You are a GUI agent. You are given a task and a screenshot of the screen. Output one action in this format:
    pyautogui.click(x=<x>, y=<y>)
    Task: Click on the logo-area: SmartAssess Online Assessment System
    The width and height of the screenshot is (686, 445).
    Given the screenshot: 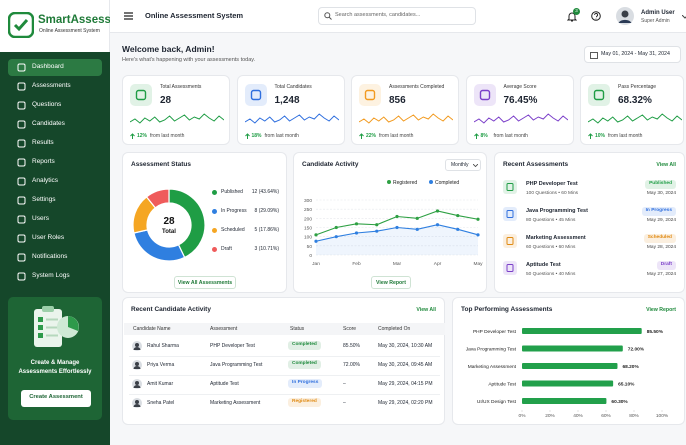 What is the action you would take?
    pyautogui.click(x=55, y=26)
    